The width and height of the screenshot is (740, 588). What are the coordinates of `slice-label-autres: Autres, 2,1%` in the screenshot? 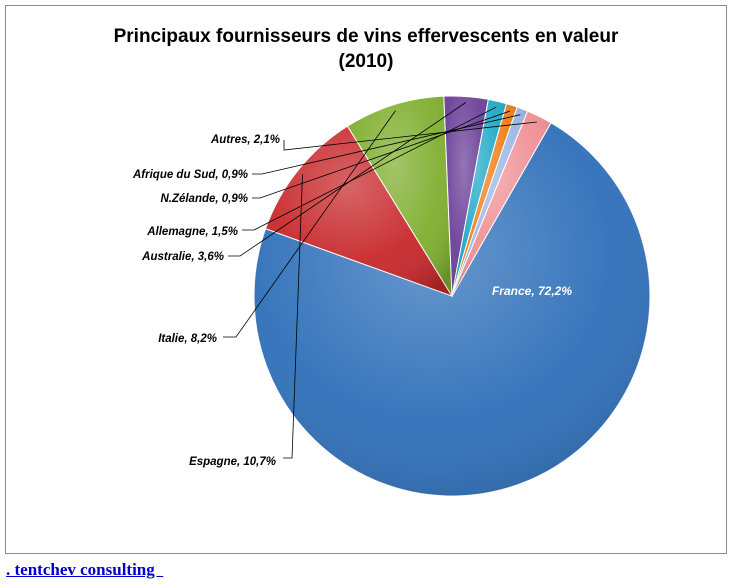 It's located at (245, 140).